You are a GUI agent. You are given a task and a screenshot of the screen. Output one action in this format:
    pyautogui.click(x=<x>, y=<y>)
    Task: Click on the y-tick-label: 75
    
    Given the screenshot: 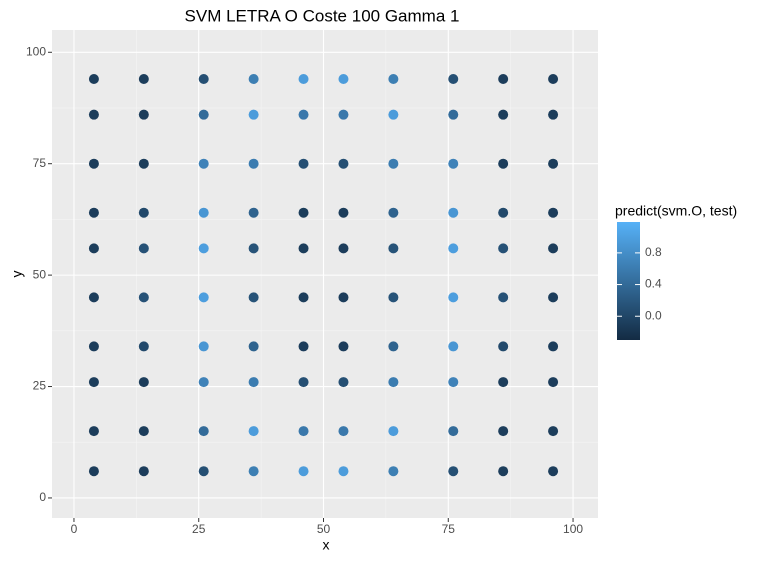 What is the action you would take?
    pyautogui.click(x=40, y=163)
    